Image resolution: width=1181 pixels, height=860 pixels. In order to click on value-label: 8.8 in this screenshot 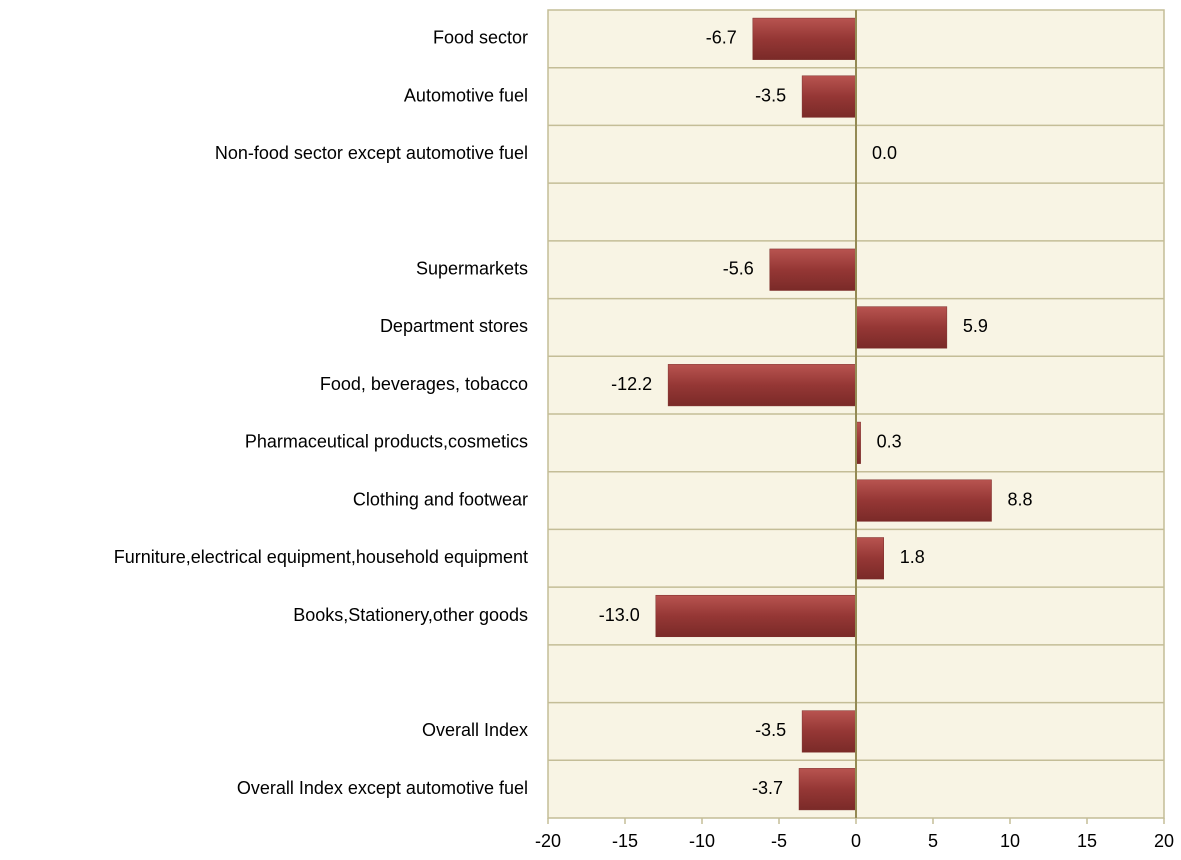, I will do `click(1020, 499)`.